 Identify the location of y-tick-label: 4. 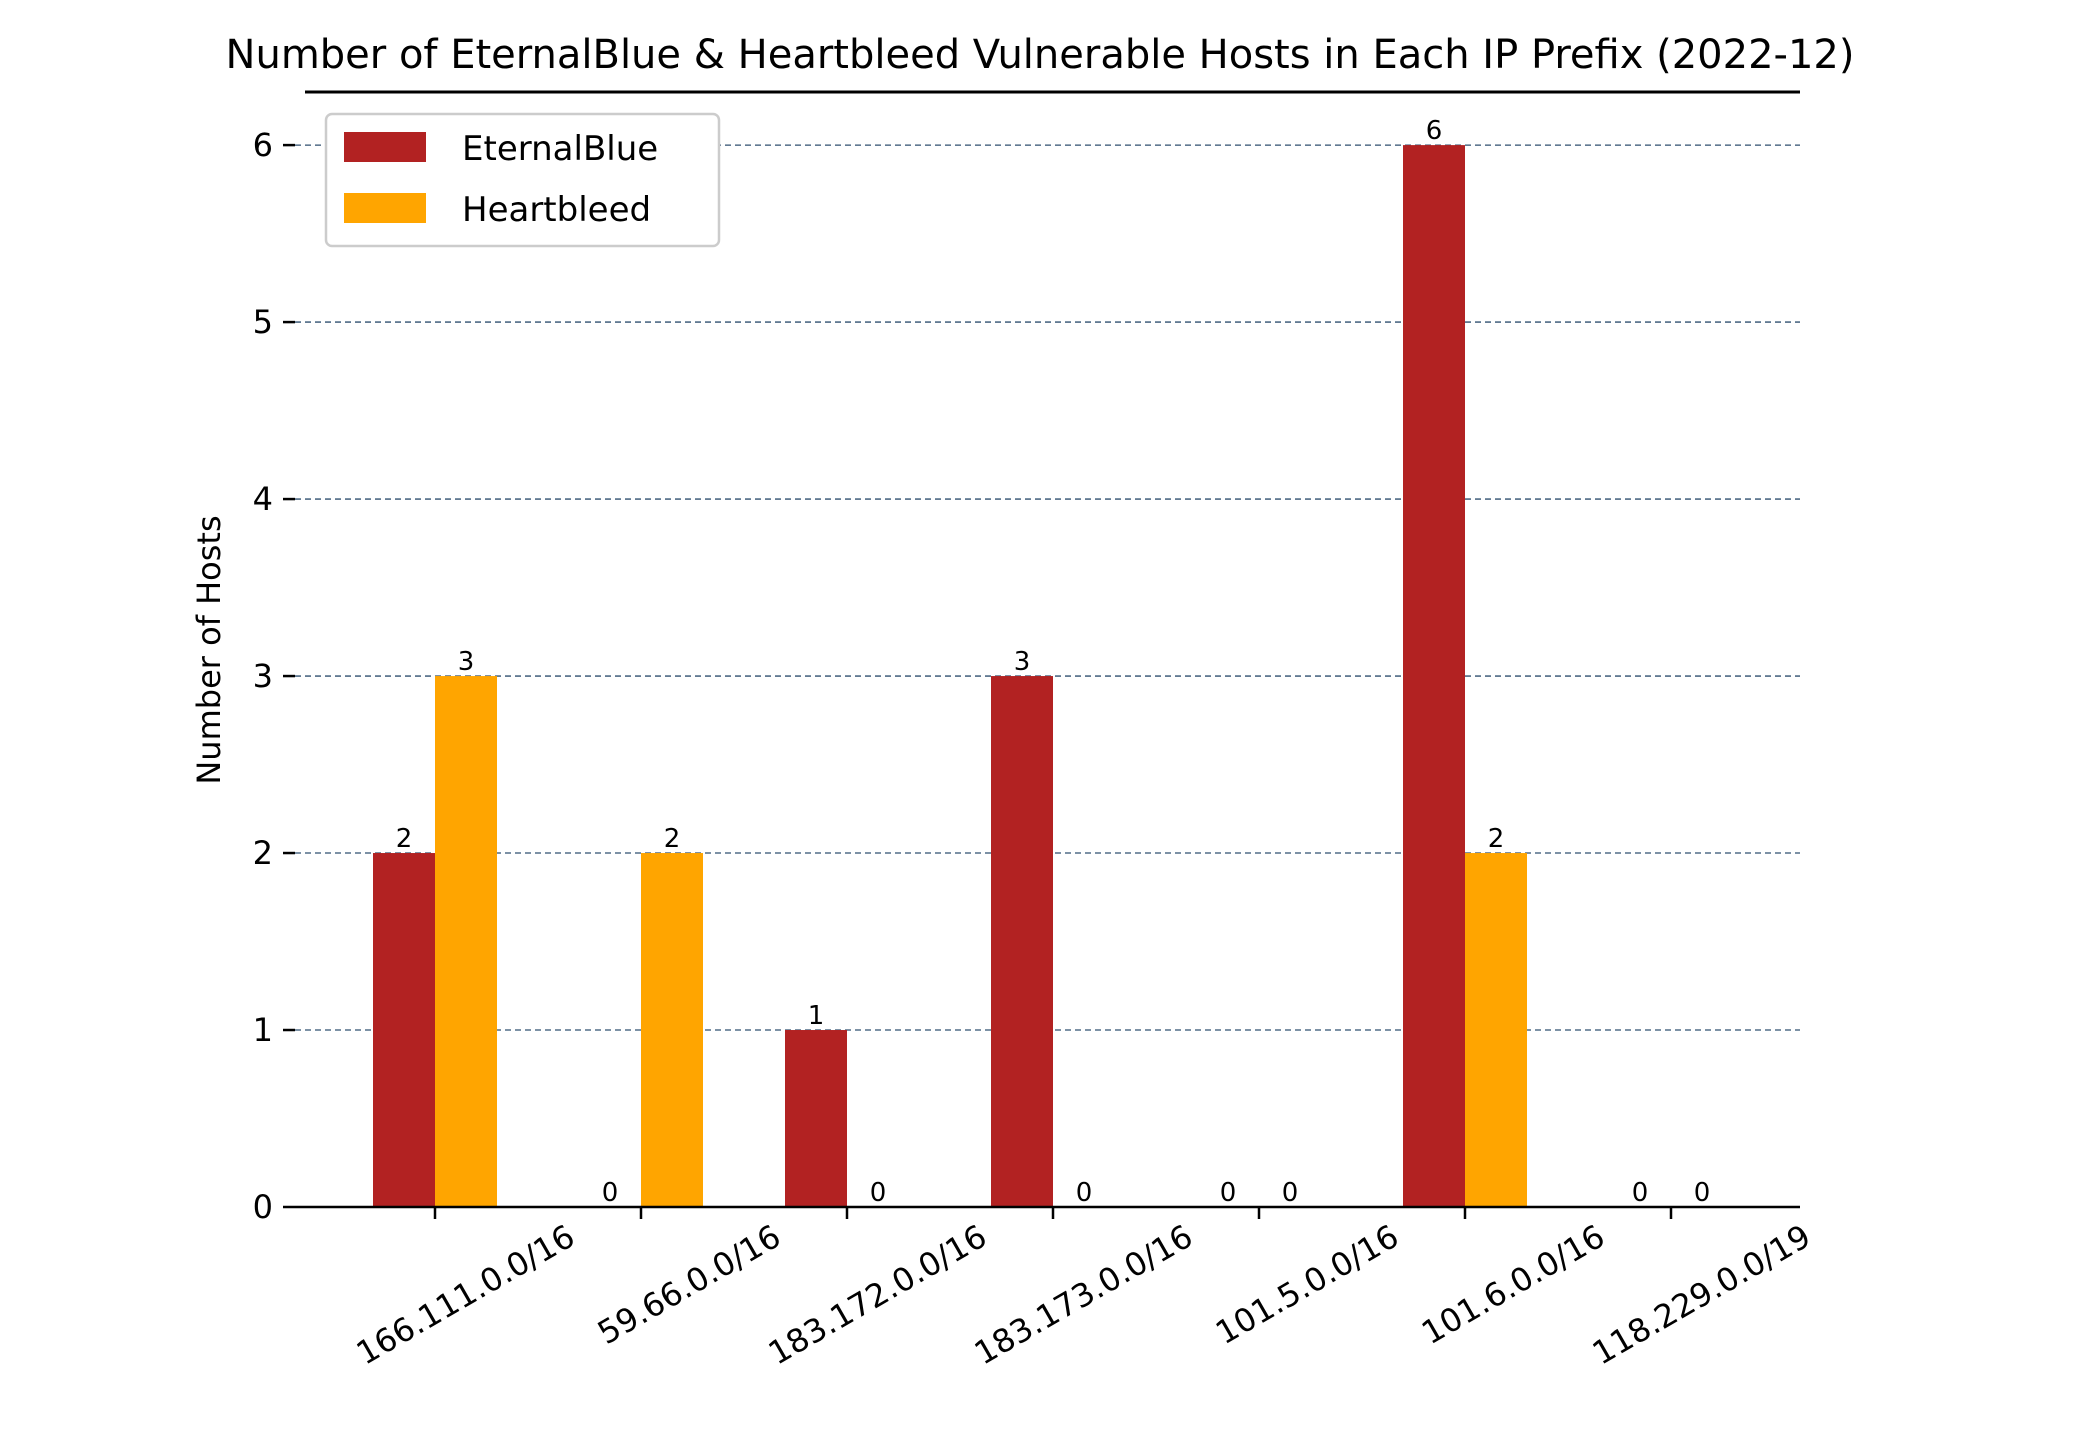
(263, 499).